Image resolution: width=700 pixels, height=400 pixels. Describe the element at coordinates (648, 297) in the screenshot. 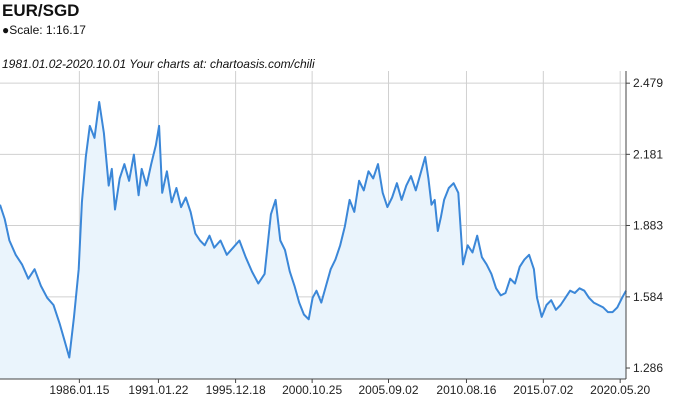

I see `y-tick-label: 1.584` at that location.